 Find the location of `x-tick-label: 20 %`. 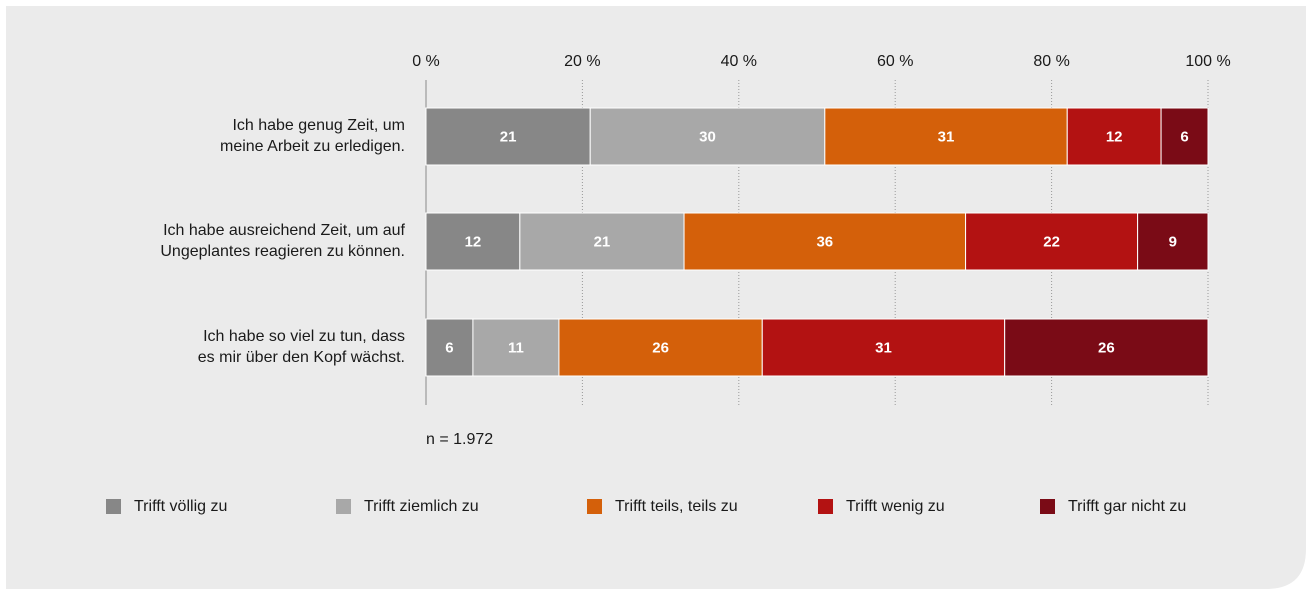

x-tick-label: 20 % is located at coordinates (582, 61).